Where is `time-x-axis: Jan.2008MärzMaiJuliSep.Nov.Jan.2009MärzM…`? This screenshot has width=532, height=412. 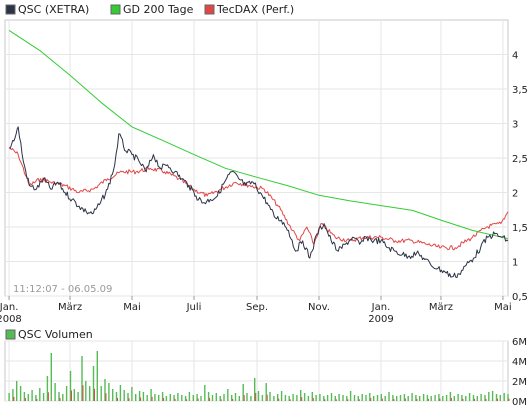
time-x-axis: Jan.2008MärzMaiJuliSep.Nov.Jan.2009MärzM… is located at coordinates (256, 310).